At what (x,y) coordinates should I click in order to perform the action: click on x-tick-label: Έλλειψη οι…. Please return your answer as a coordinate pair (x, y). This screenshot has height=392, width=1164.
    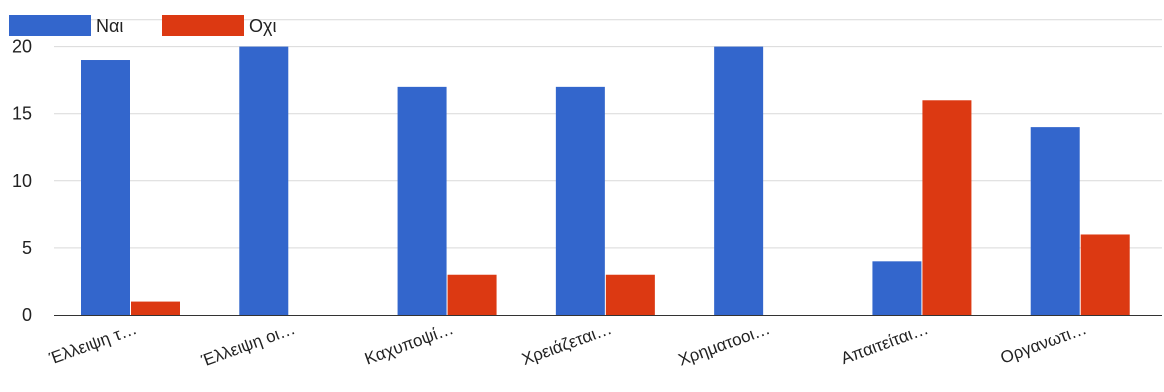
    Looking at the image, I should click on (248, 345).